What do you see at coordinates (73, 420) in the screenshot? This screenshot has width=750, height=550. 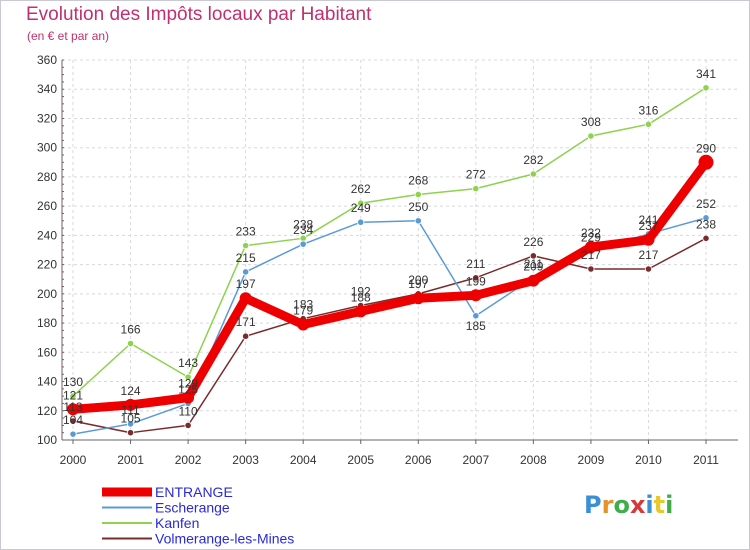 I see `data-label: 104` at bounding box center [73, 420].